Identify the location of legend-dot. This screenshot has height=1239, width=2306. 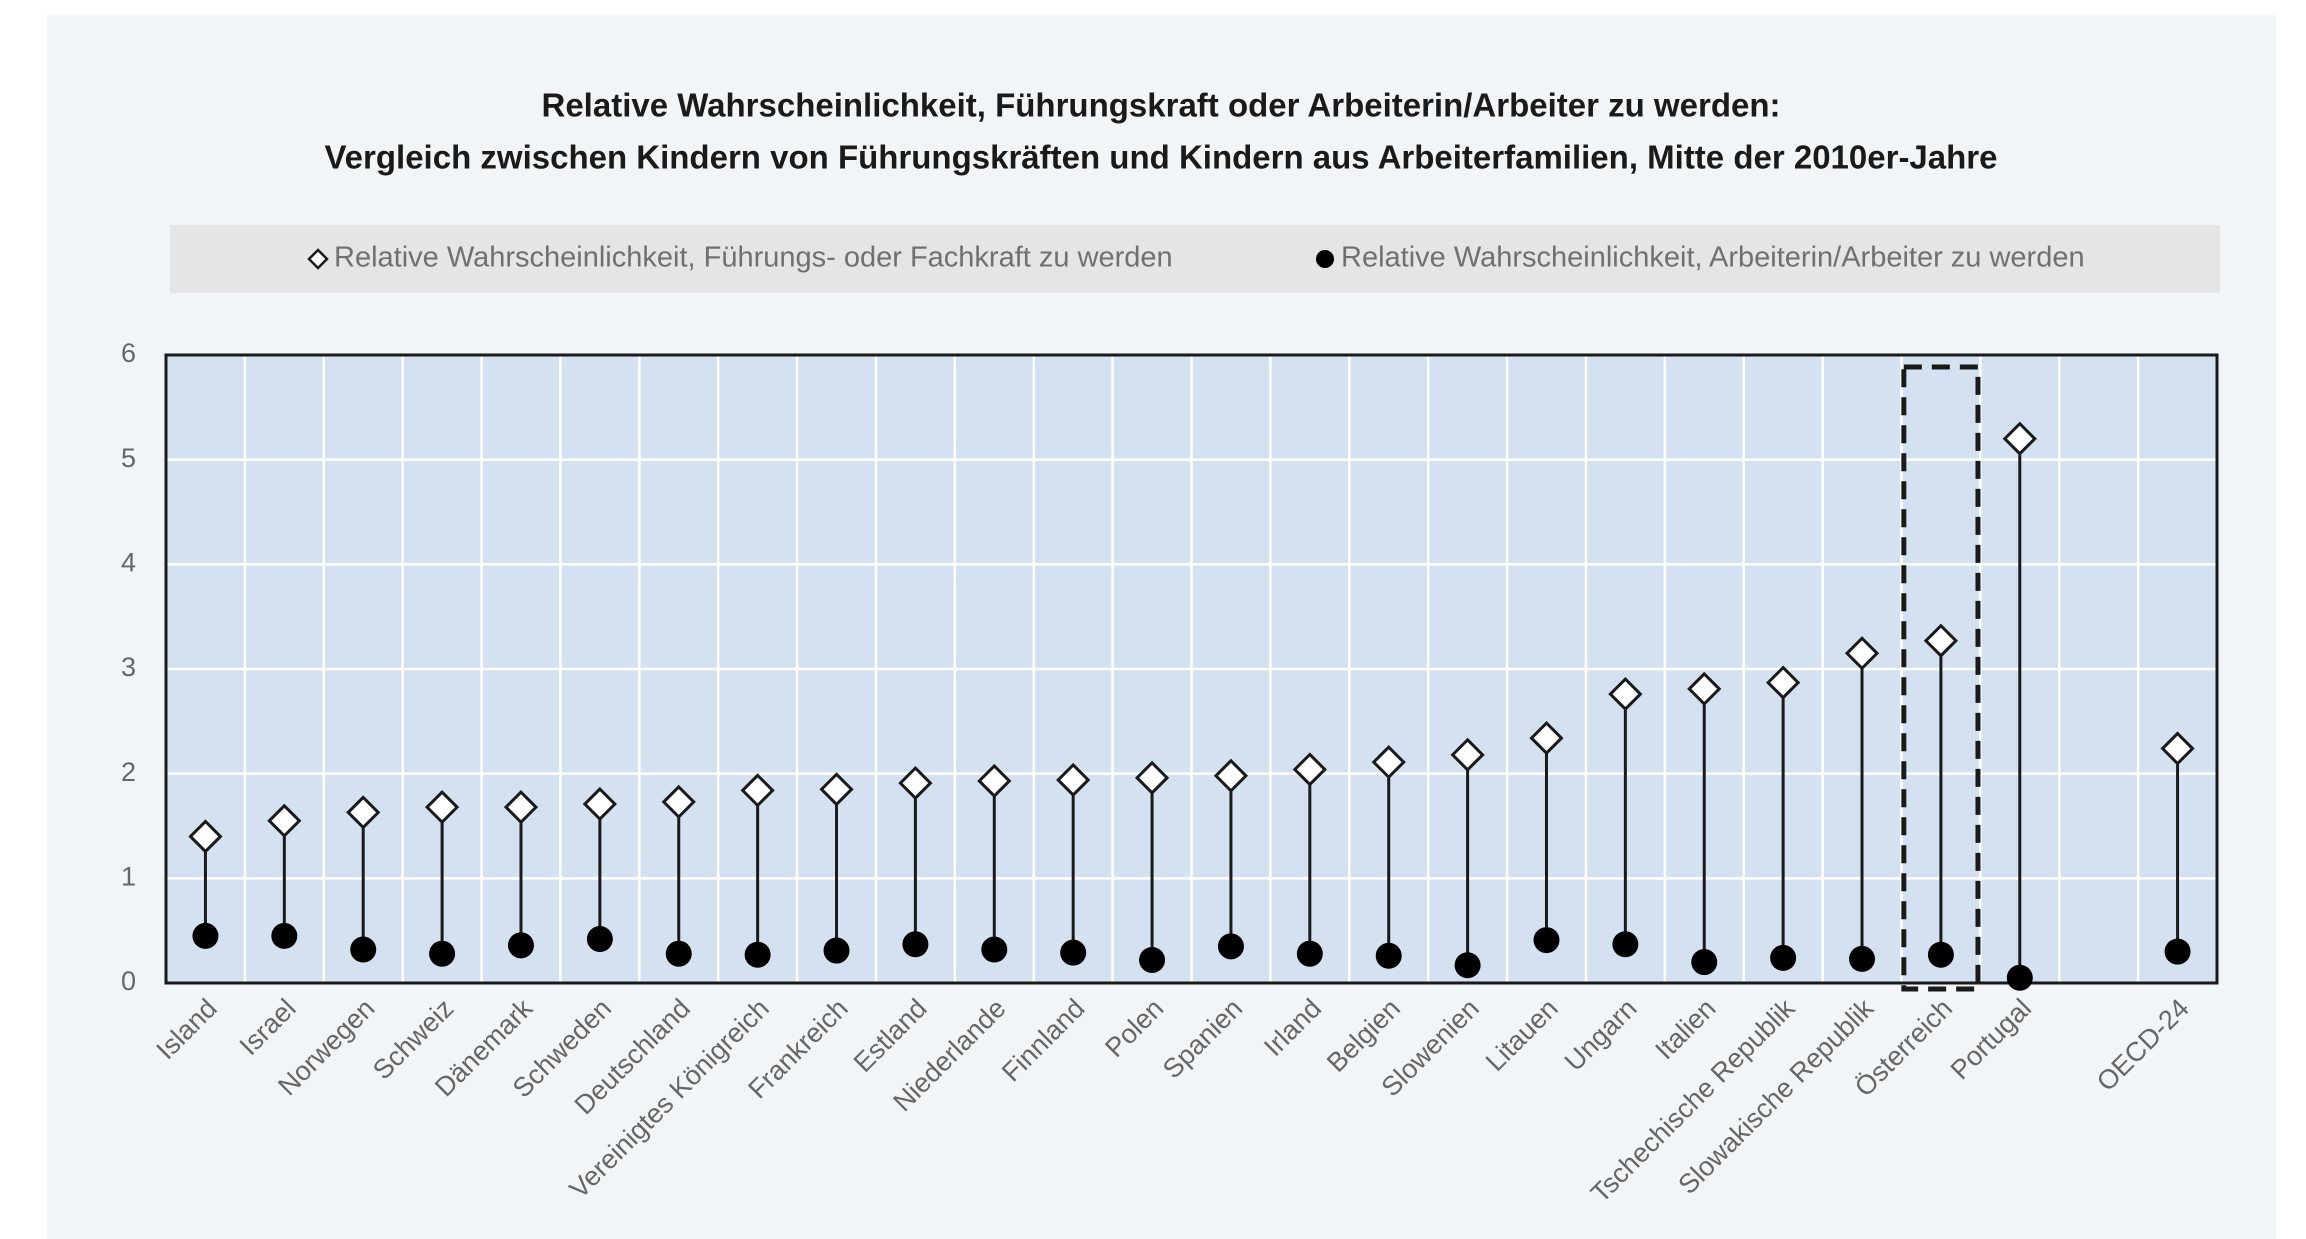
(1325, 259).